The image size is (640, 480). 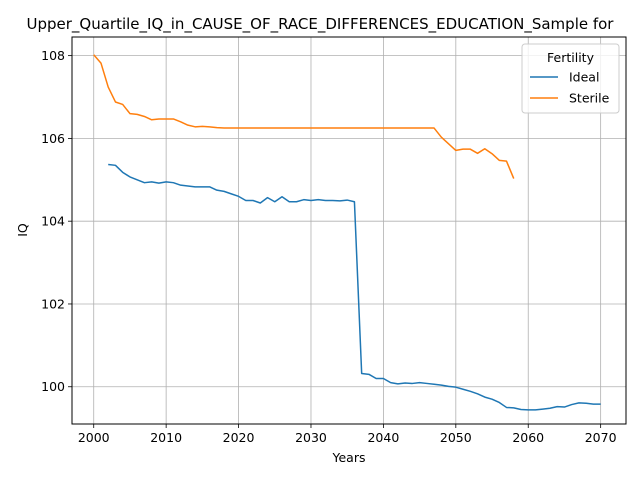 What do you see at coordinates (53, 386) in the screenshot?
I see `y-tick-label: 100` at bounding box center [53, 386].